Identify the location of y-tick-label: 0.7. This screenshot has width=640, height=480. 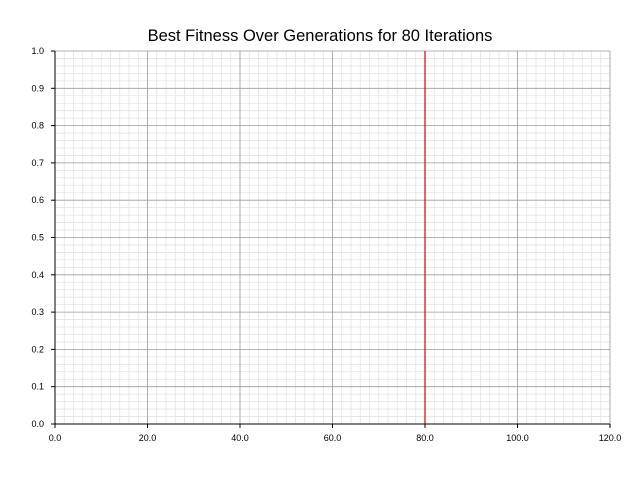
(37, 163).